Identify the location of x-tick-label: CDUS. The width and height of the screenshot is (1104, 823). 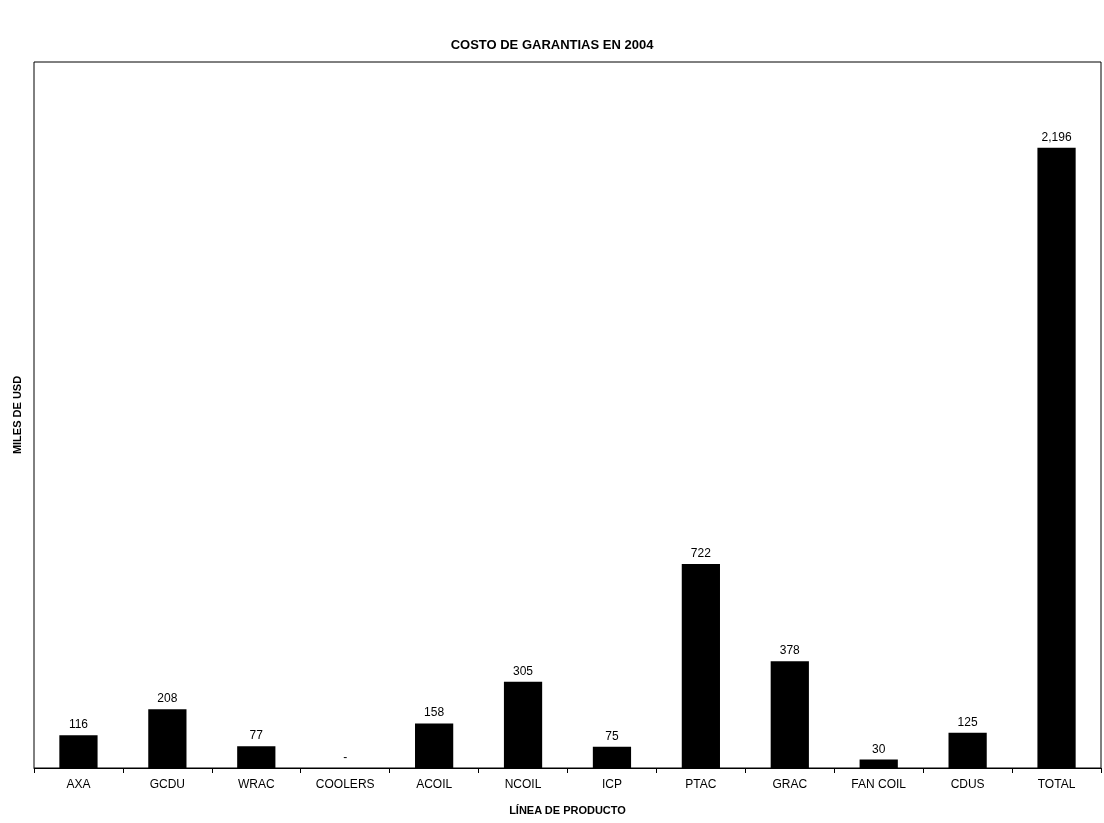
(967, 784).